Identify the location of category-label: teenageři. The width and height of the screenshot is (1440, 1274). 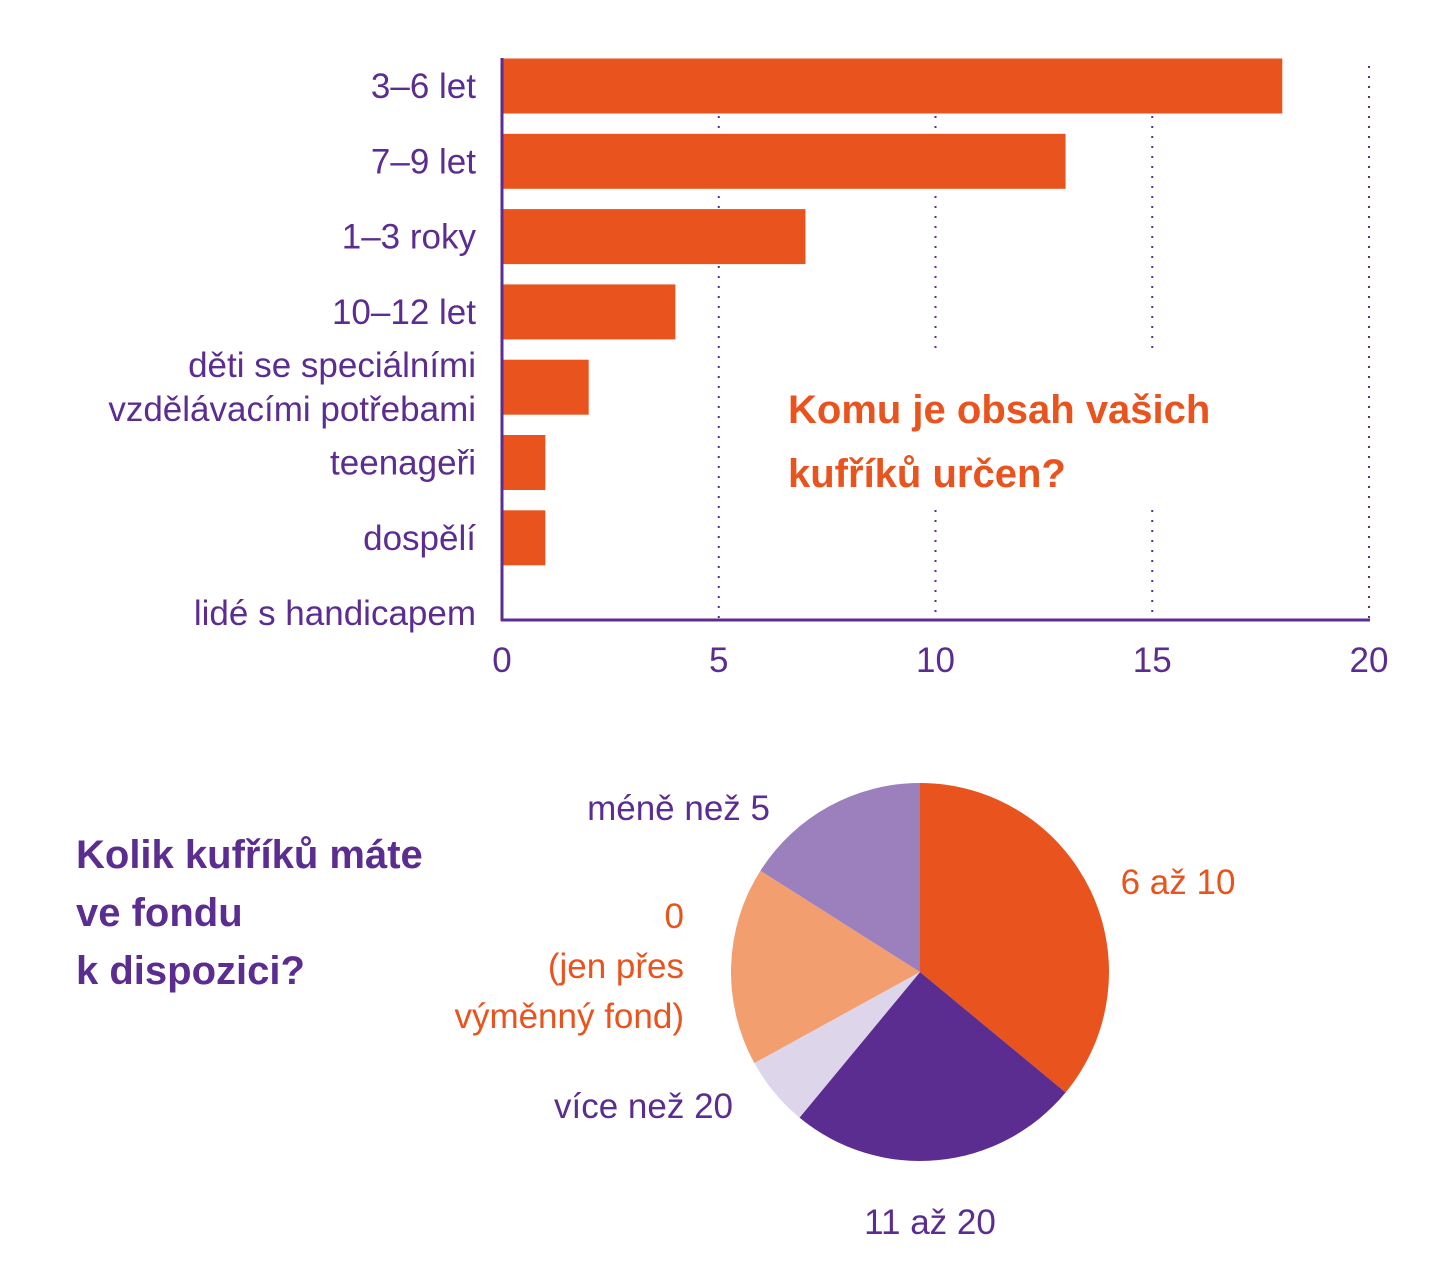
(403, 463).